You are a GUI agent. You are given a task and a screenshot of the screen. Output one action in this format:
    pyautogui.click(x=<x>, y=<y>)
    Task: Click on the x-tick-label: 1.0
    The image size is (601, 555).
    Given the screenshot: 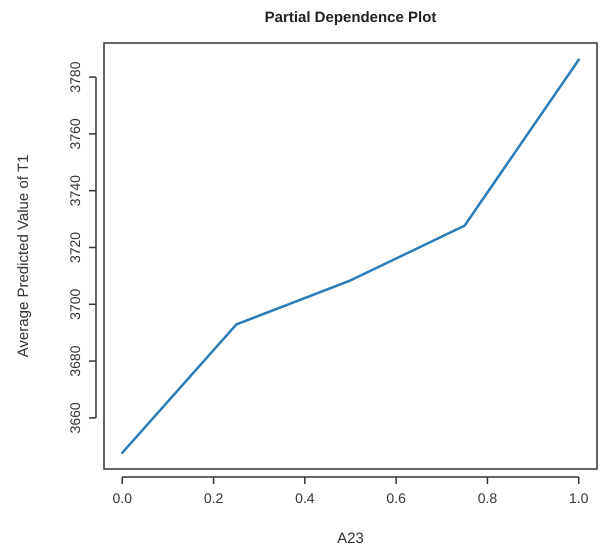 What is the action you would take?
    pyautogui.click(x=579, y=498)
    